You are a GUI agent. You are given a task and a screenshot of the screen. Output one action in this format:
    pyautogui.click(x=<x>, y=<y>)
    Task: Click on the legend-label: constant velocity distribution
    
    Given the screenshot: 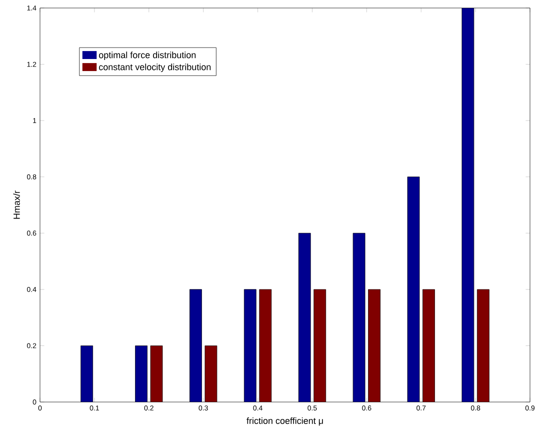 What is the action you would take?
    pyautogui.click(x=155, y=68)
    